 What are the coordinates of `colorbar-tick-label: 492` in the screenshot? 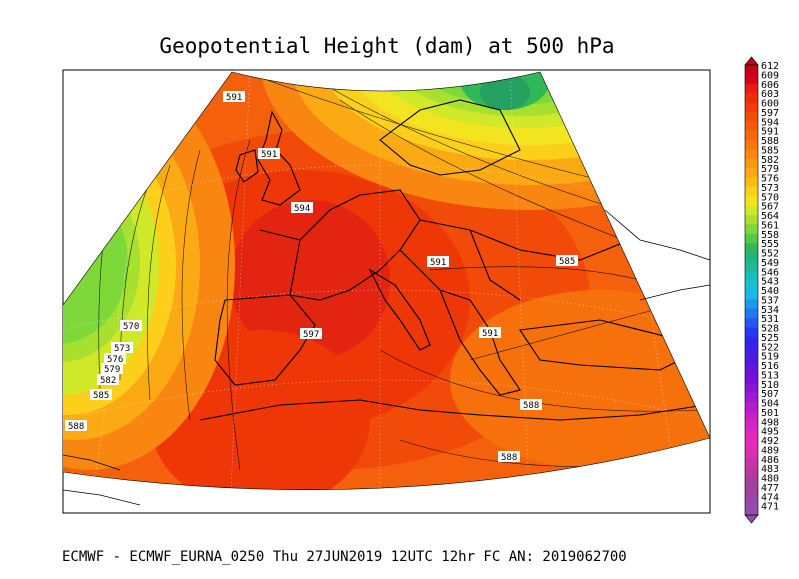 It's located at (770, 441).